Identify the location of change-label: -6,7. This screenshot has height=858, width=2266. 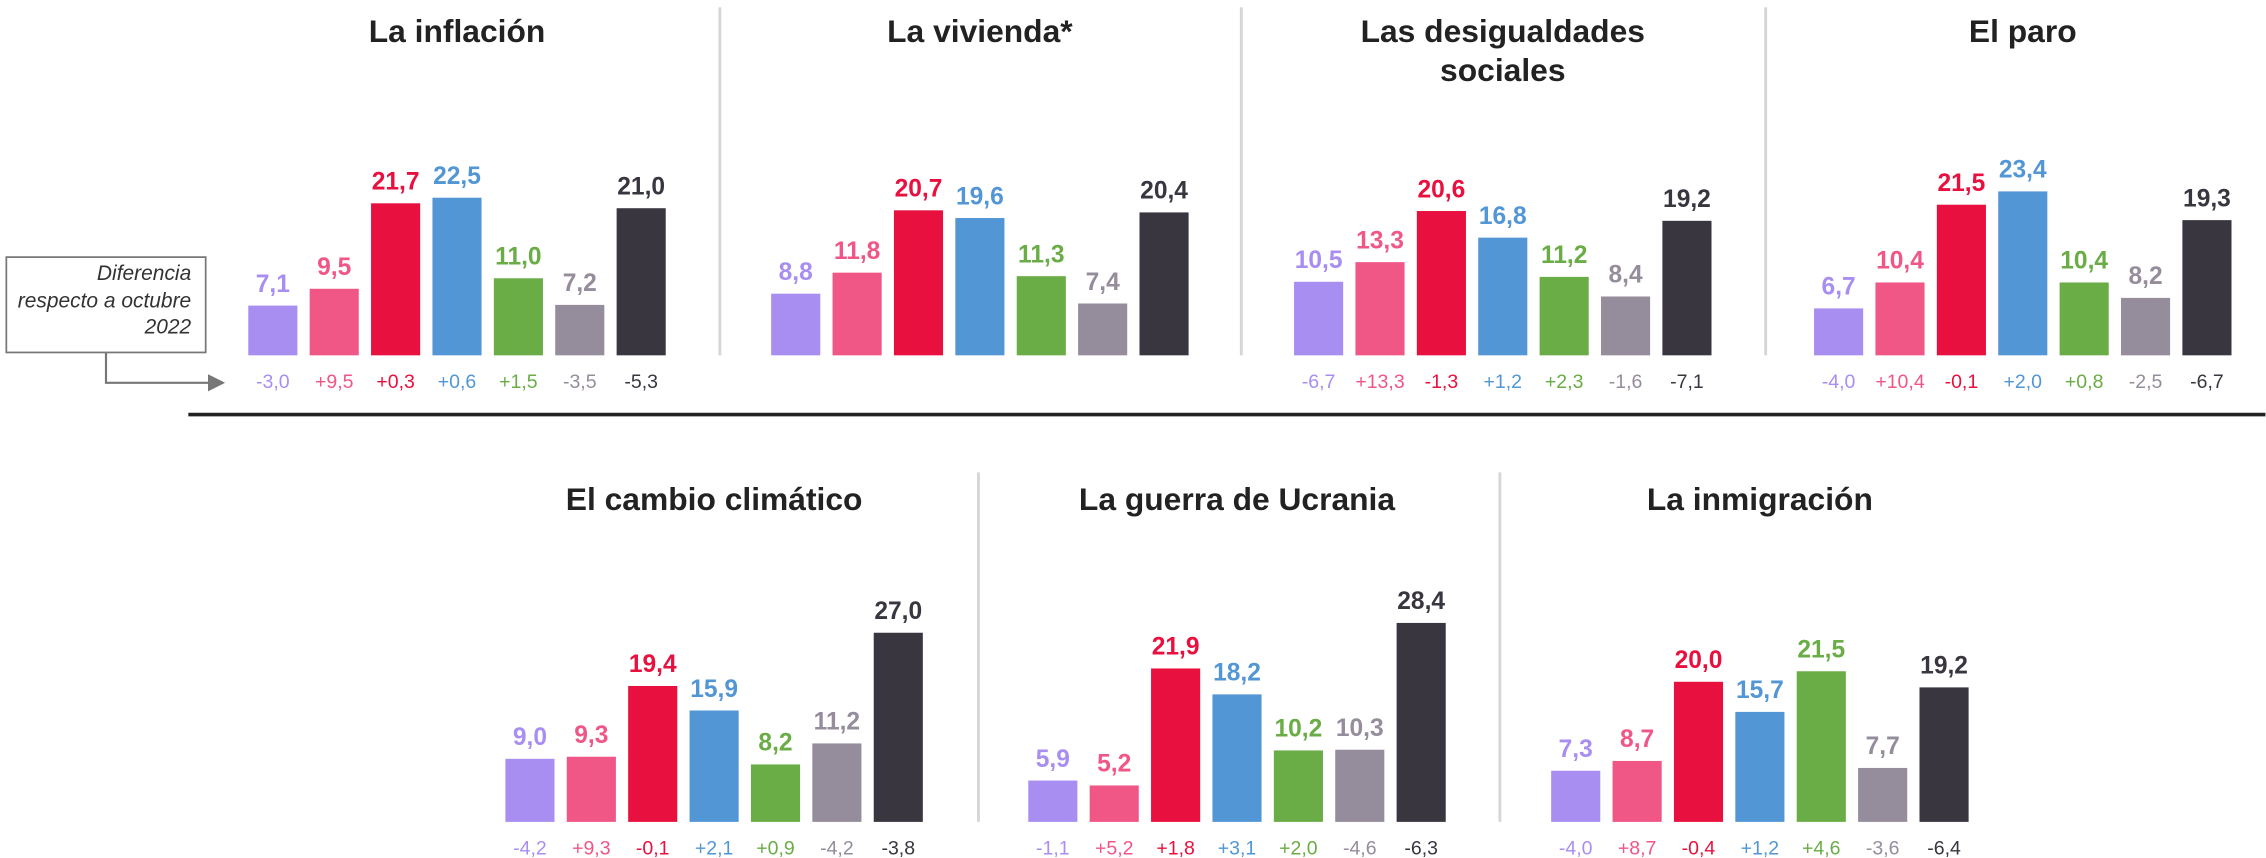
(1319, 382).